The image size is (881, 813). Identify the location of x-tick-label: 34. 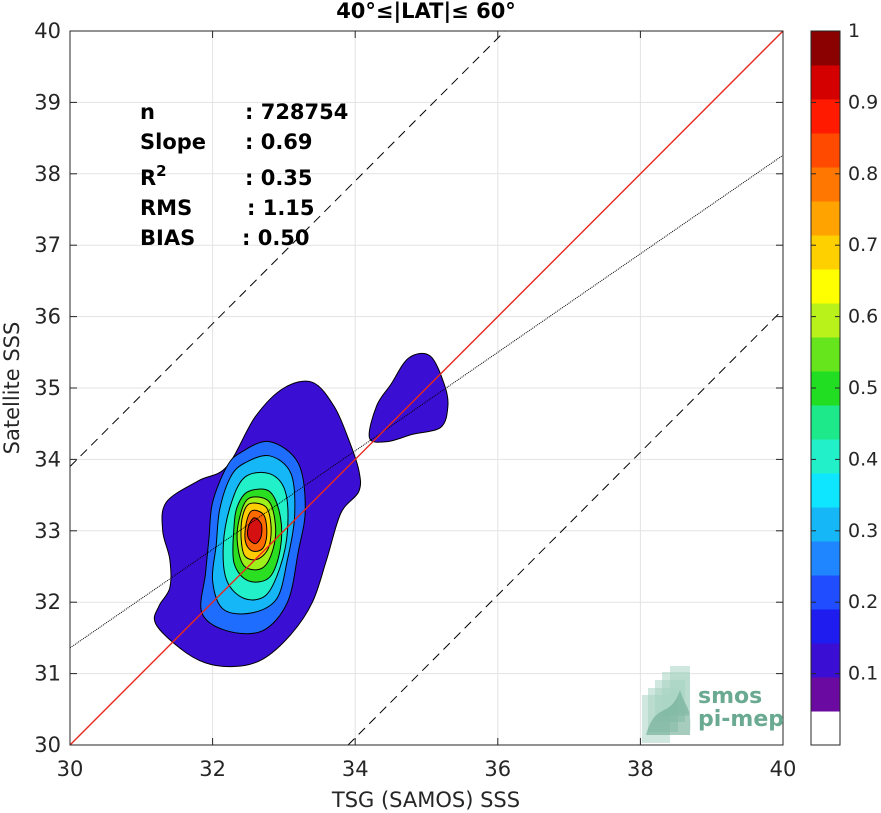
(355, 769).